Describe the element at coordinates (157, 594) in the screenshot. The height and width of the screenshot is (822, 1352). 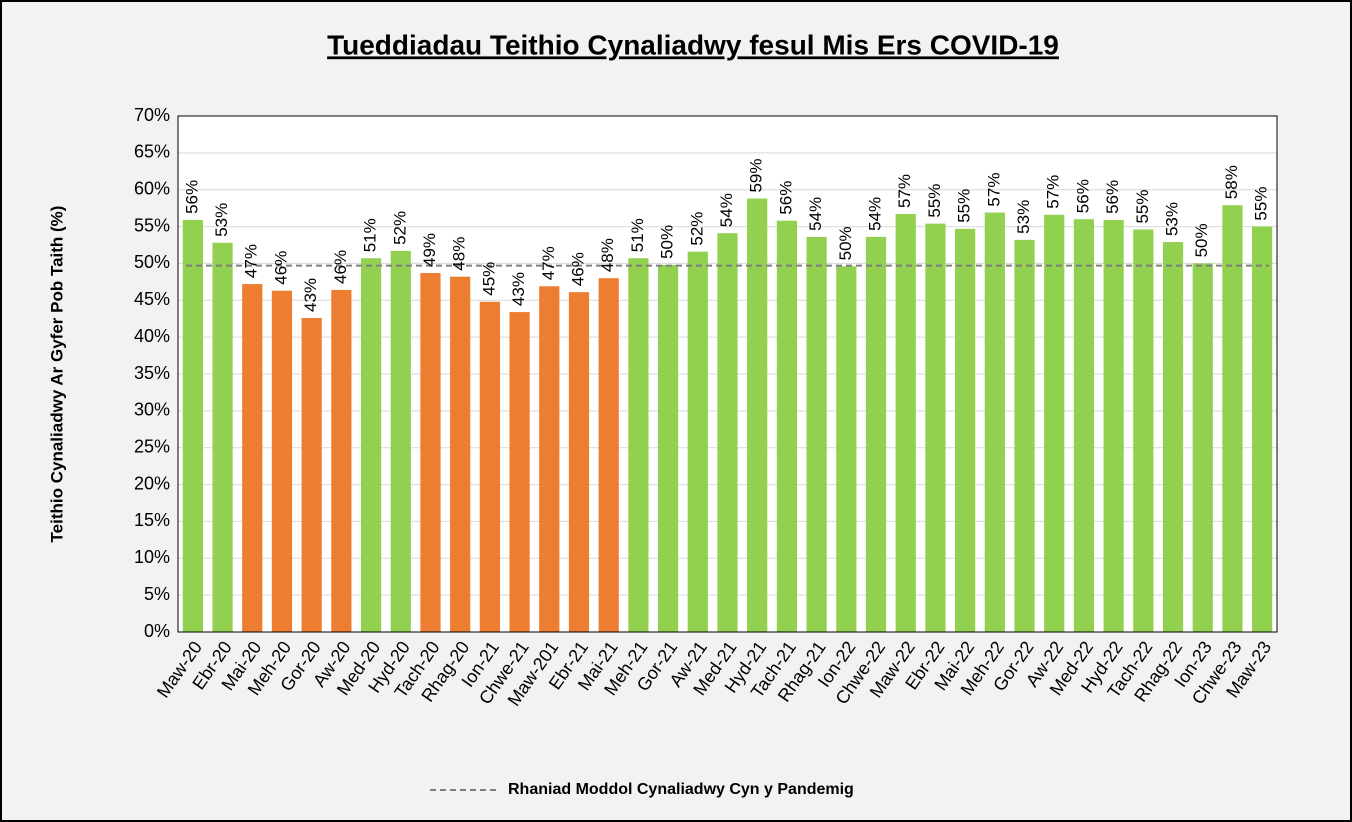
I see `y-tick-label: 5%` at that location.